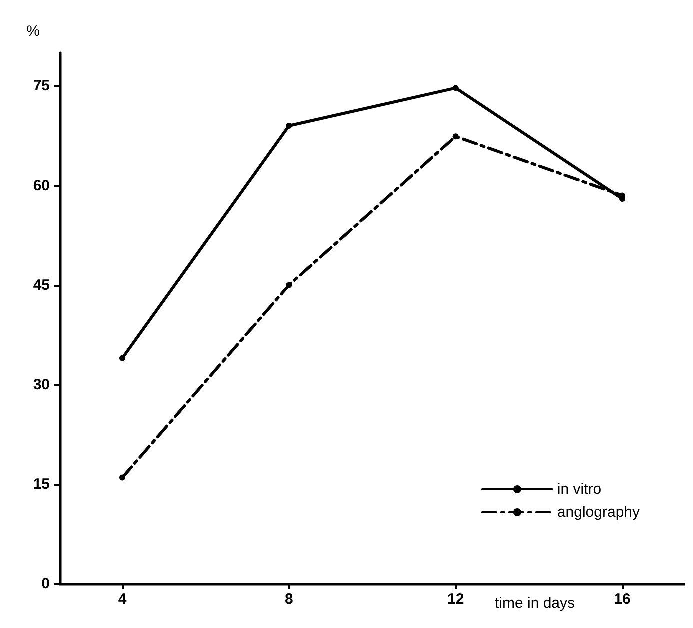  What do you see at coordinates (41, 285) in the screenshot?
I see `y-tick-label: 45` at bounding box center [41, 285].